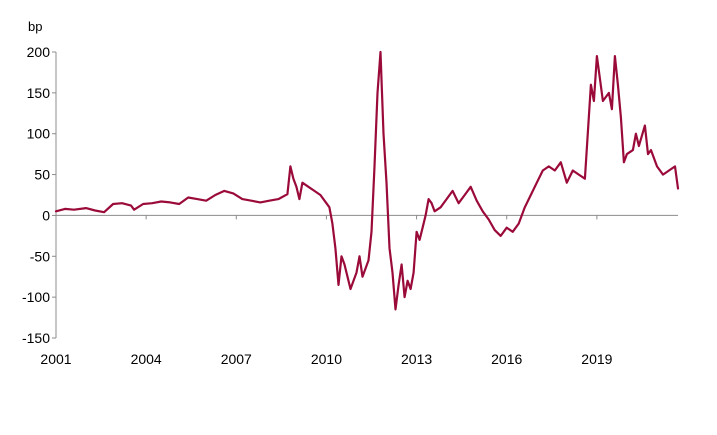 The image size is (717, 435). What do you see at coordinates (39, 195) in the screenshot?
I see `y-axis: -150 -100 -50 0 50 100 150 200` at bounding box center [39, 195].